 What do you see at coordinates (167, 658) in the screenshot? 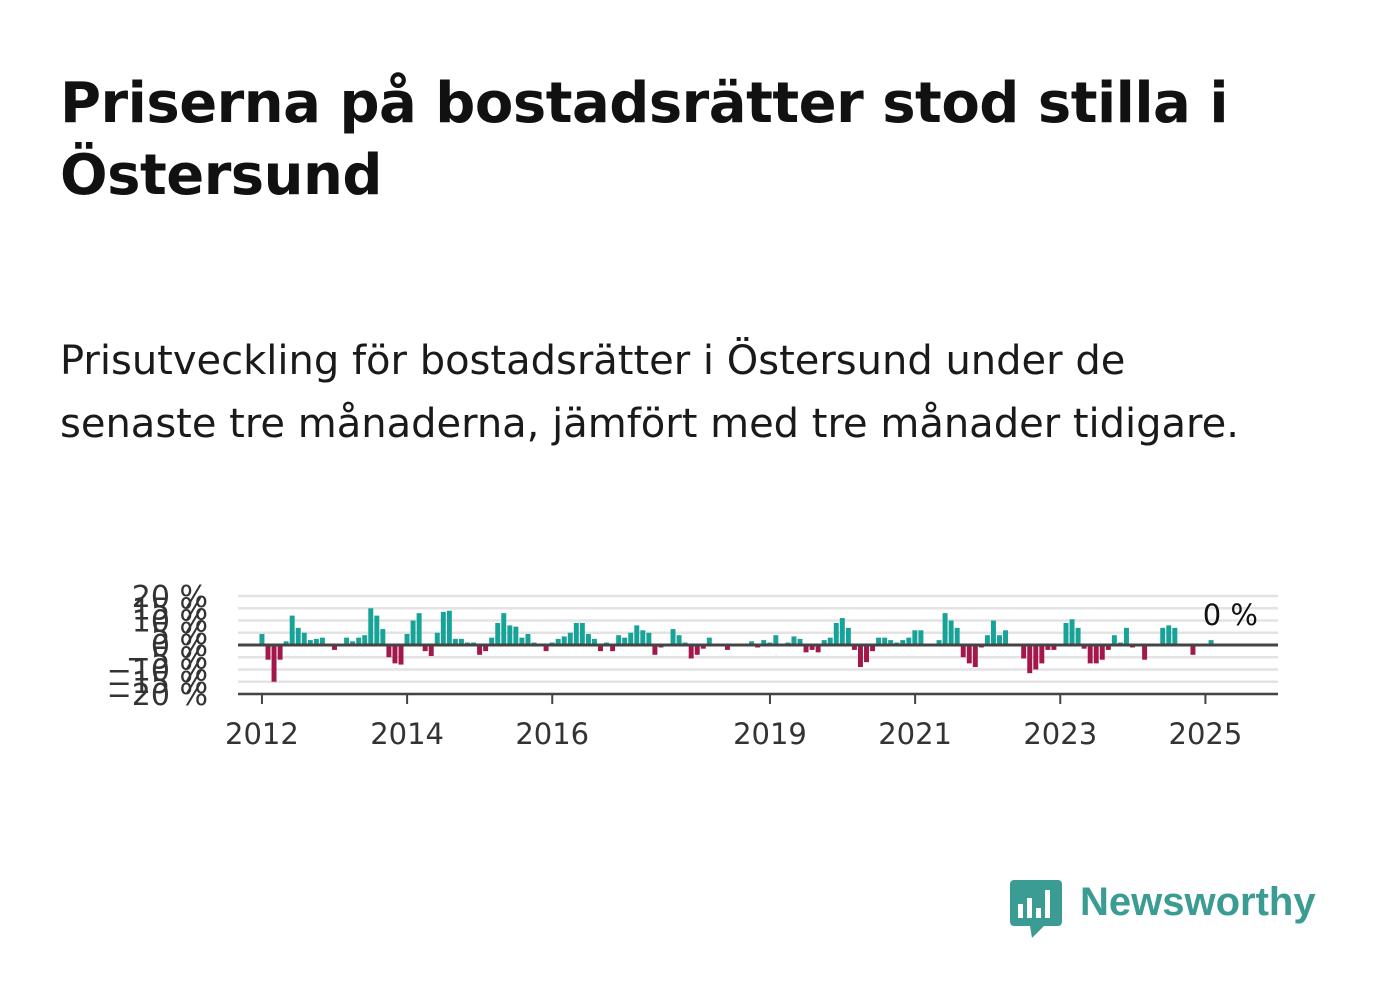
I see `y-tick-label: −5 %` at bounding box center [167, 658].